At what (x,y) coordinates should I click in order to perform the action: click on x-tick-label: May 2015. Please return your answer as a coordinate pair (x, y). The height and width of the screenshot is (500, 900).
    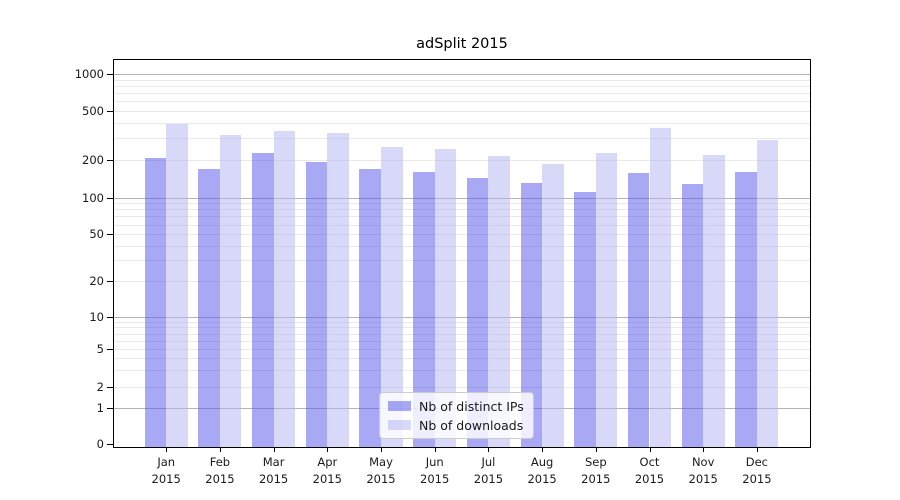
    Looking at the image, I should click on (381, 470).